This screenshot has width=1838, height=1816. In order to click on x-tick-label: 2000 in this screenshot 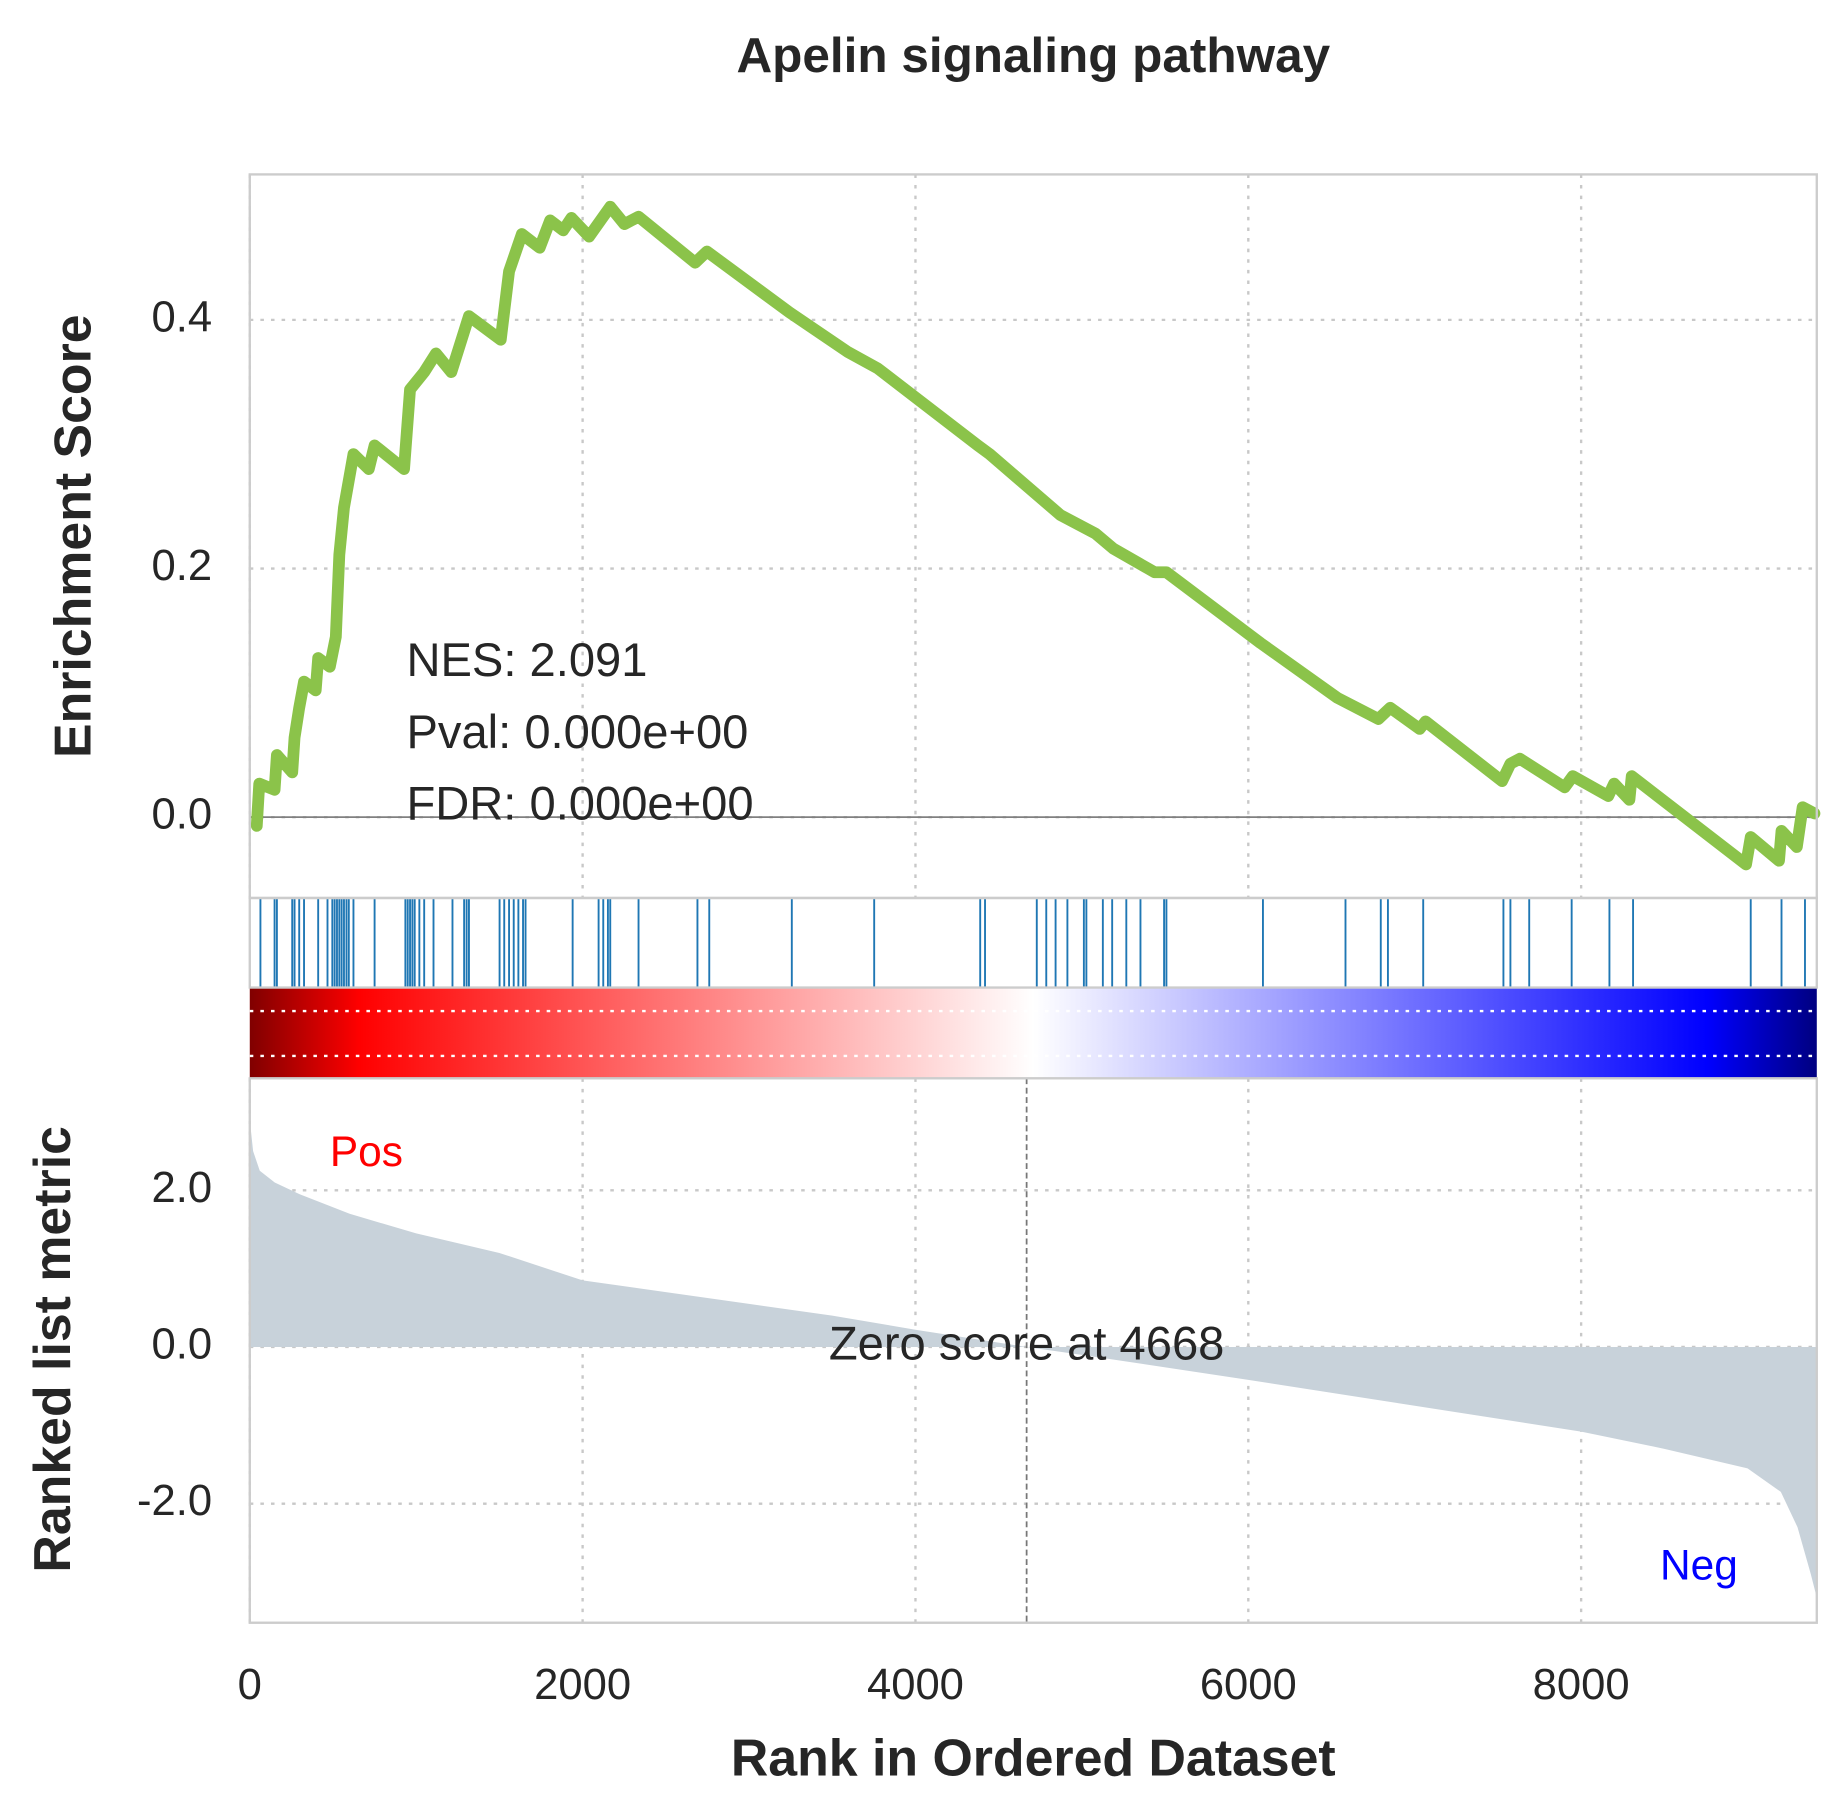, I will do `click(582, 1685)`.